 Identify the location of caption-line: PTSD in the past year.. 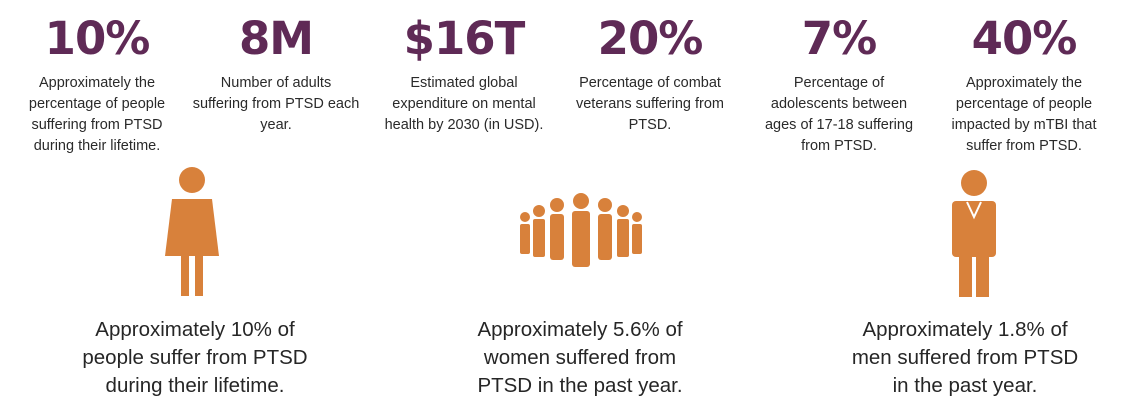
(580, 385).